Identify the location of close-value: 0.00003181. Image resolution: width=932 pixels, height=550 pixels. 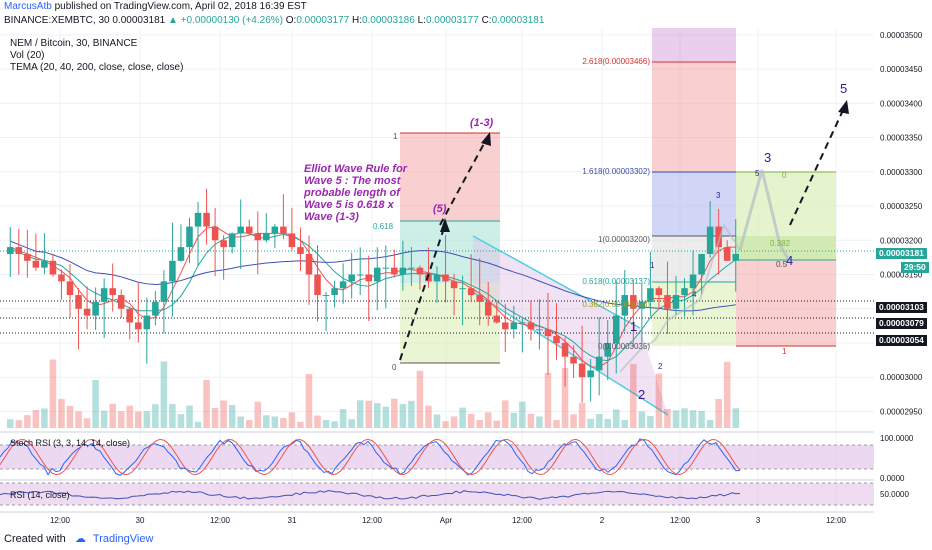
(518, 20).